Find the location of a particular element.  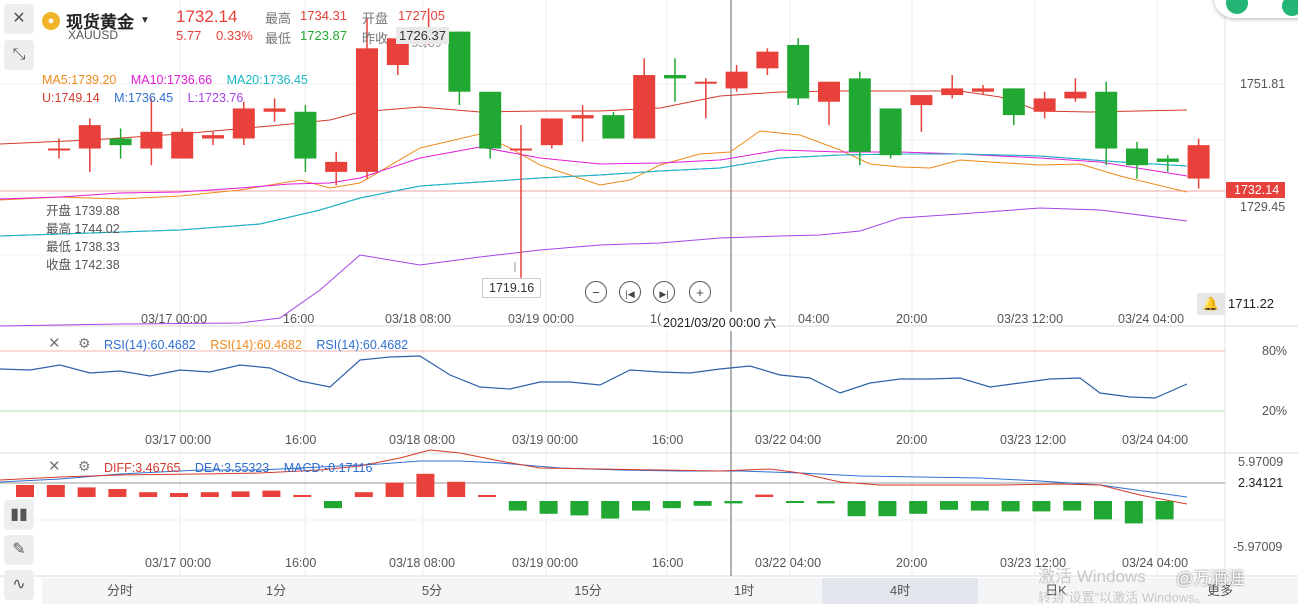

rsi-label-3: RSI(14):60.4682 is located at coordinates (362, 345).